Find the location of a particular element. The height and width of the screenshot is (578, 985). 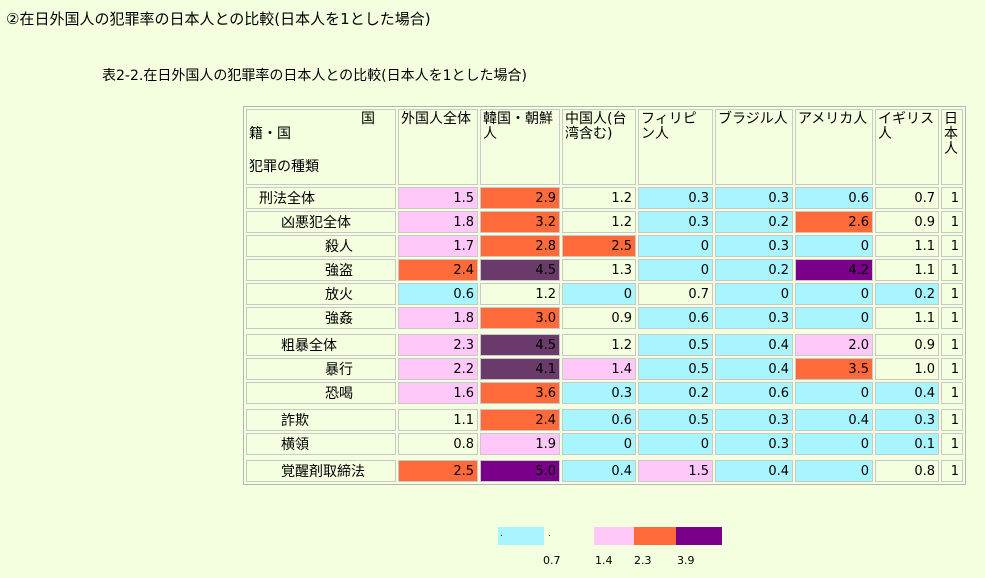

legend-swatch-pink is located at coordinates (617, 536).